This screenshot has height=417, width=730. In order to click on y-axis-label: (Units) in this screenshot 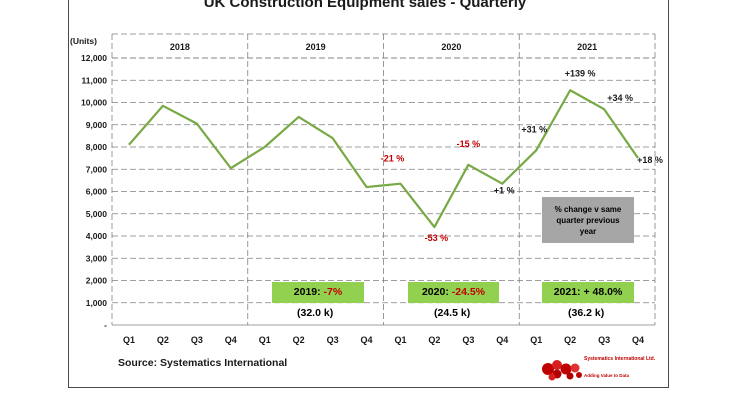, I will do `click(83, 41)`.